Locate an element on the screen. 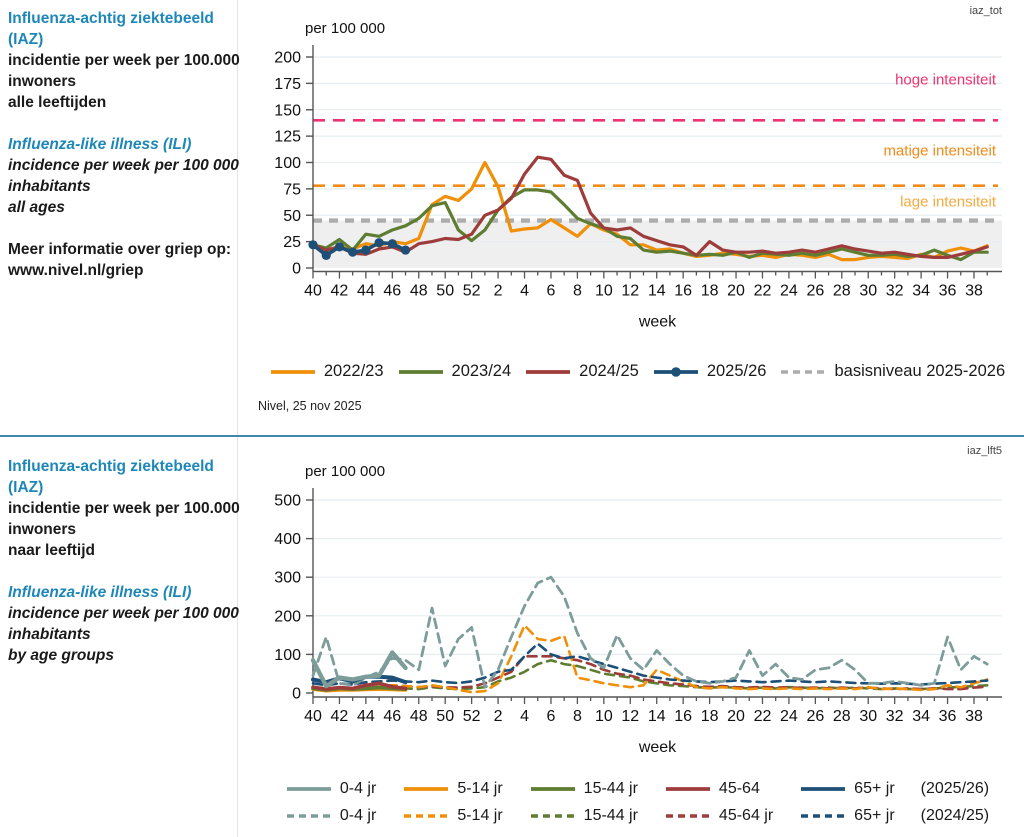  svg-text: 175 is located at coordinates (287, 84).